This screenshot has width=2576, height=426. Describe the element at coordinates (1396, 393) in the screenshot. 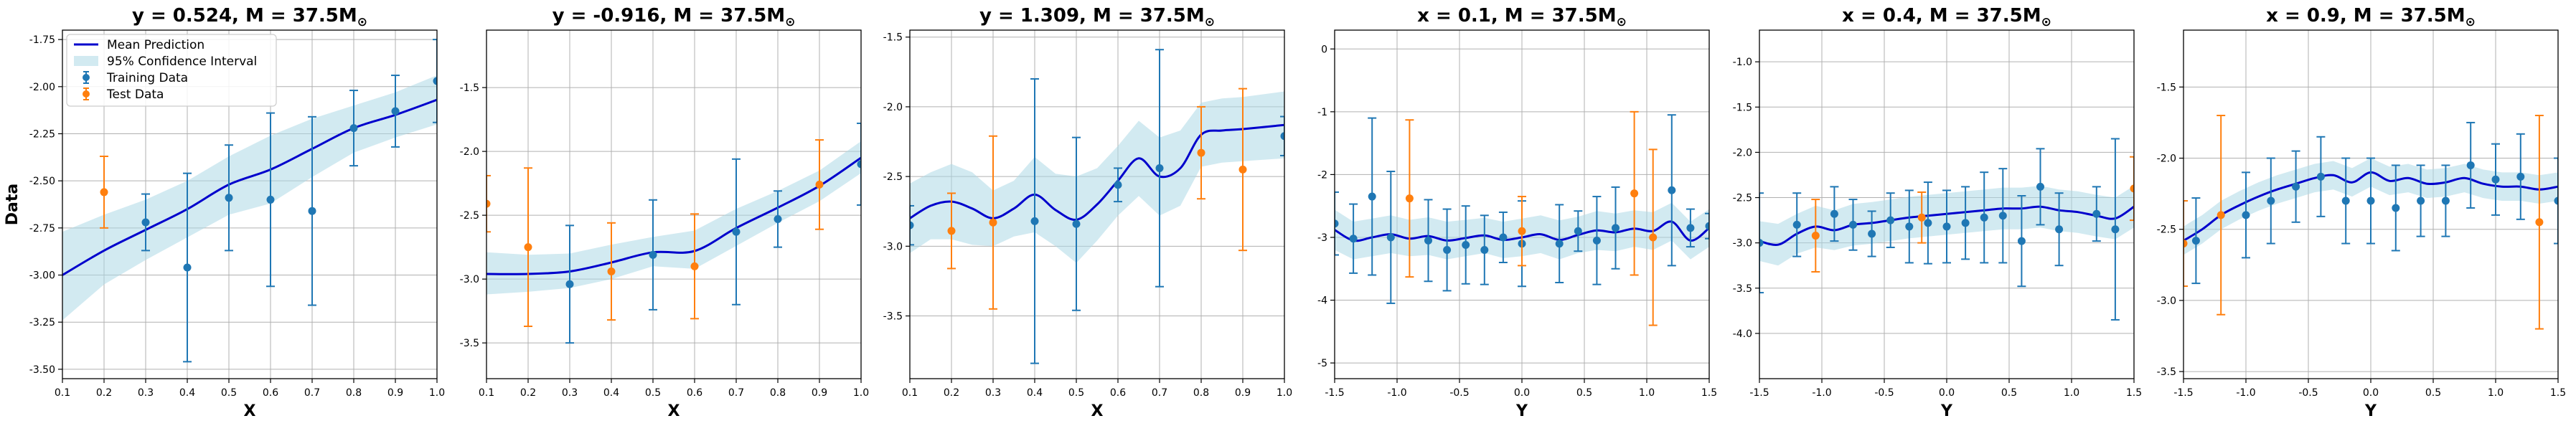

I see `x-tick-label: -1.0` at that location.